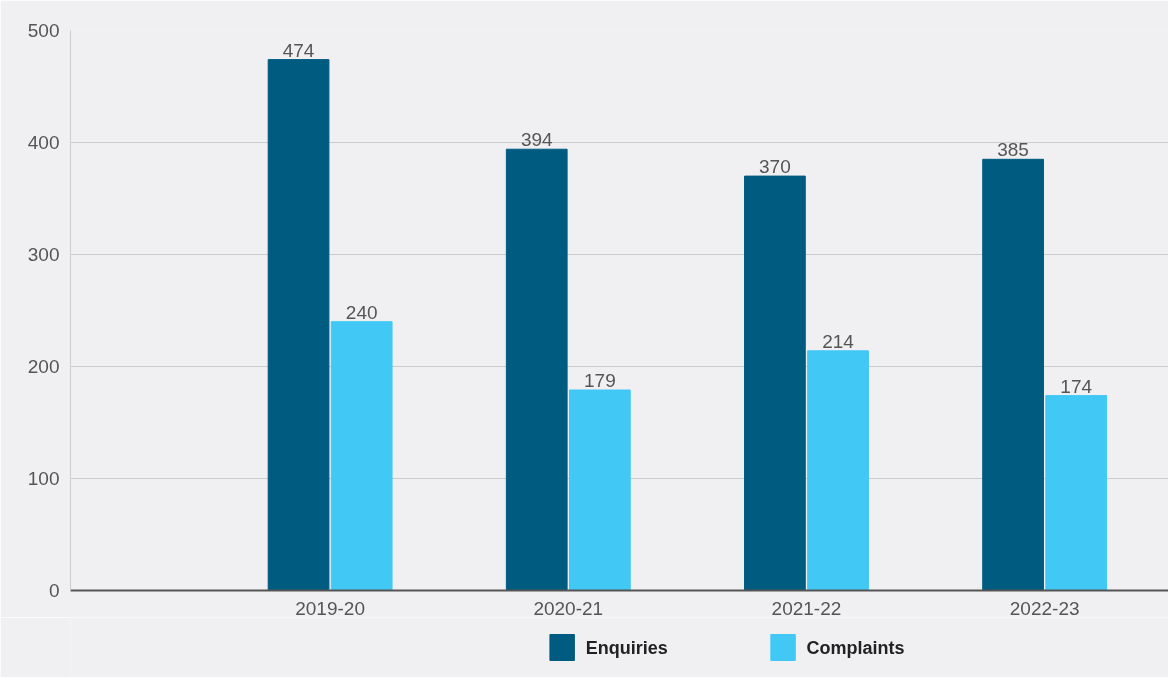 The width and height of the screenshot is (1168, 693). Describe the element at coordinates (537, 140) in the screenshot. I see `data-label: 394` at that location.